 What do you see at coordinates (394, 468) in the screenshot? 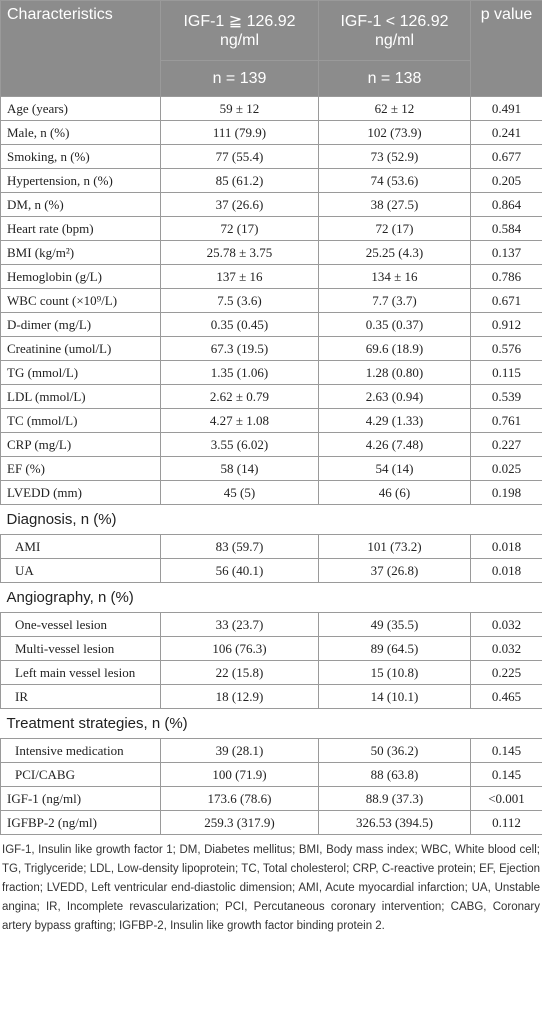
I see `cell-value: 54 (14)` at bounding box center [394, 468].